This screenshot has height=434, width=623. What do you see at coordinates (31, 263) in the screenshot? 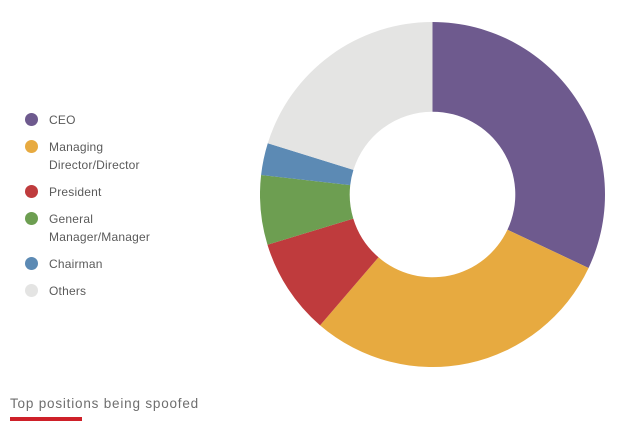
I see `legend-swatch-chairman` at bounding box center [31, 263].